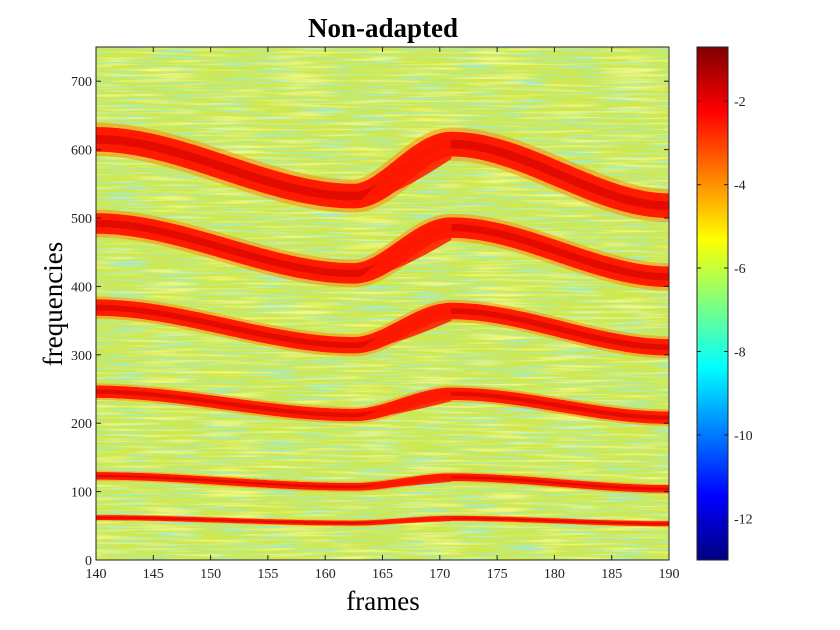 This screenshot has height=630, width=840. I want to click on colorbar-tick-label: -6, so click(740, 269).